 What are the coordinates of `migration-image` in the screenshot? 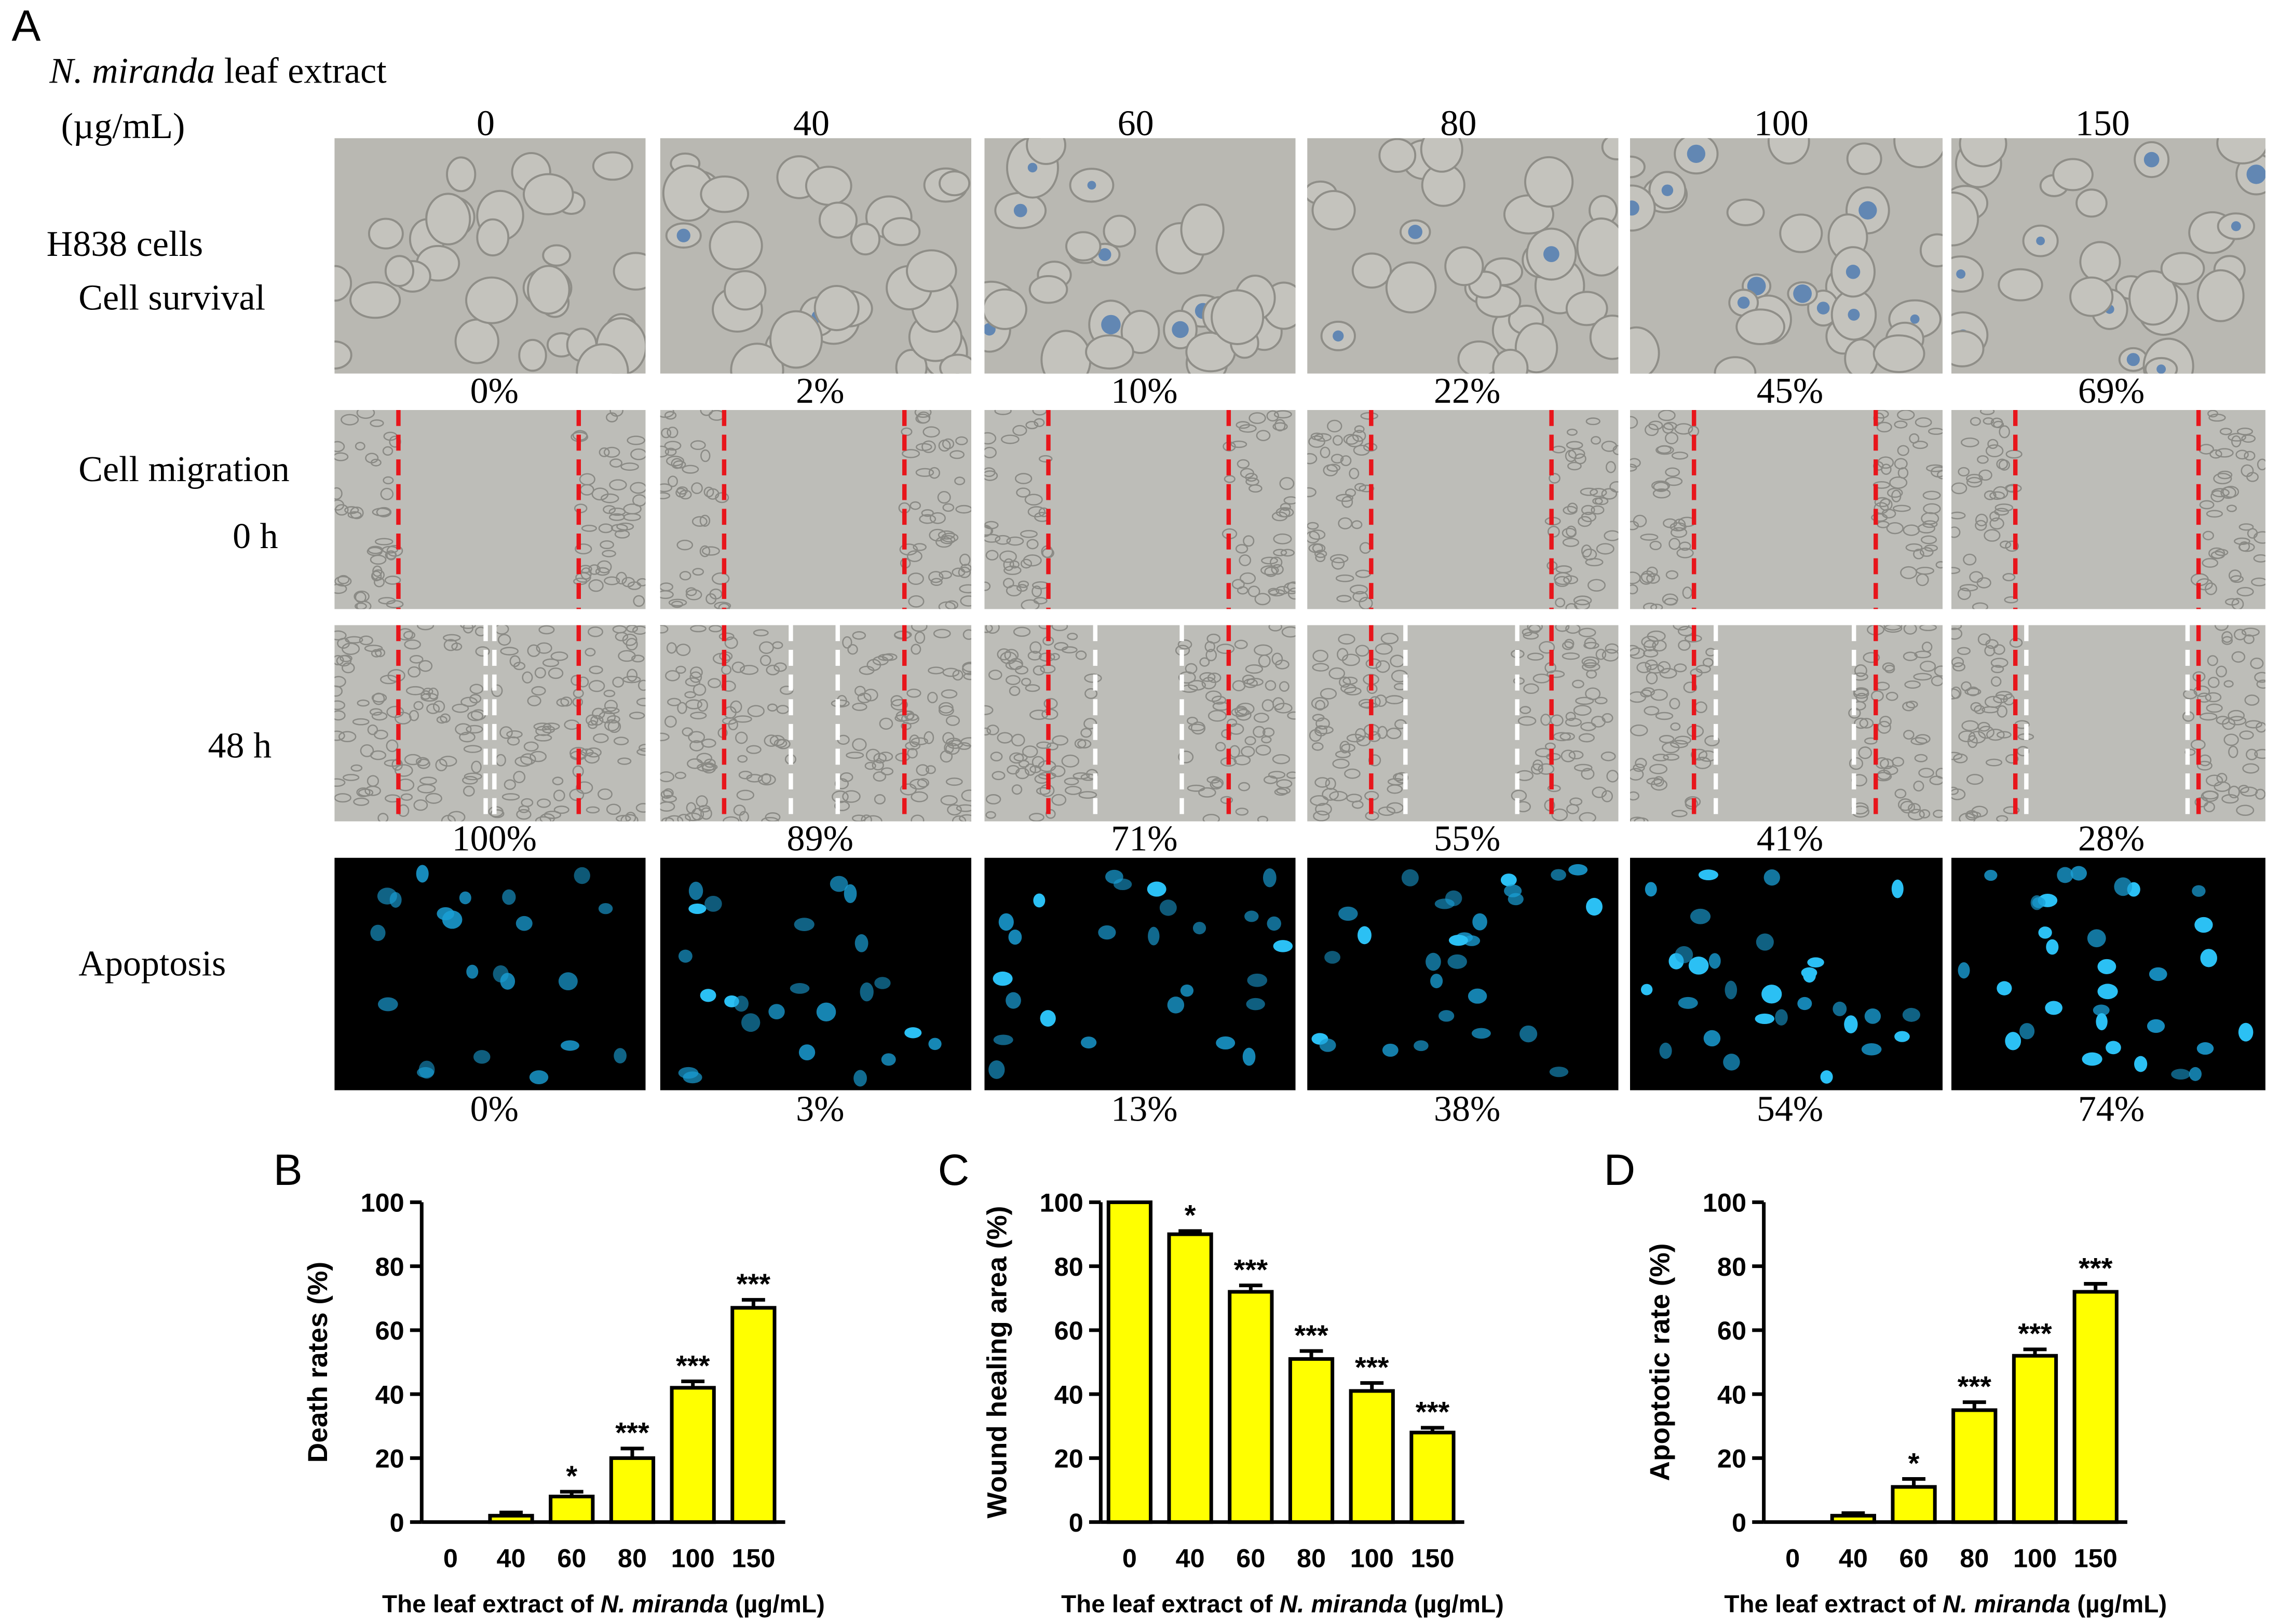 It's located at (816, 723).